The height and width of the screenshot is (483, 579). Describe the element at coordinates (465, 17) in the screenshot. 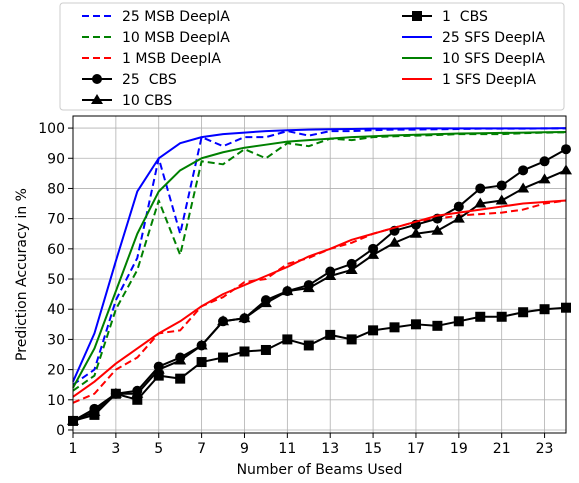

I see `legend-label: 1 CBS` at that location.